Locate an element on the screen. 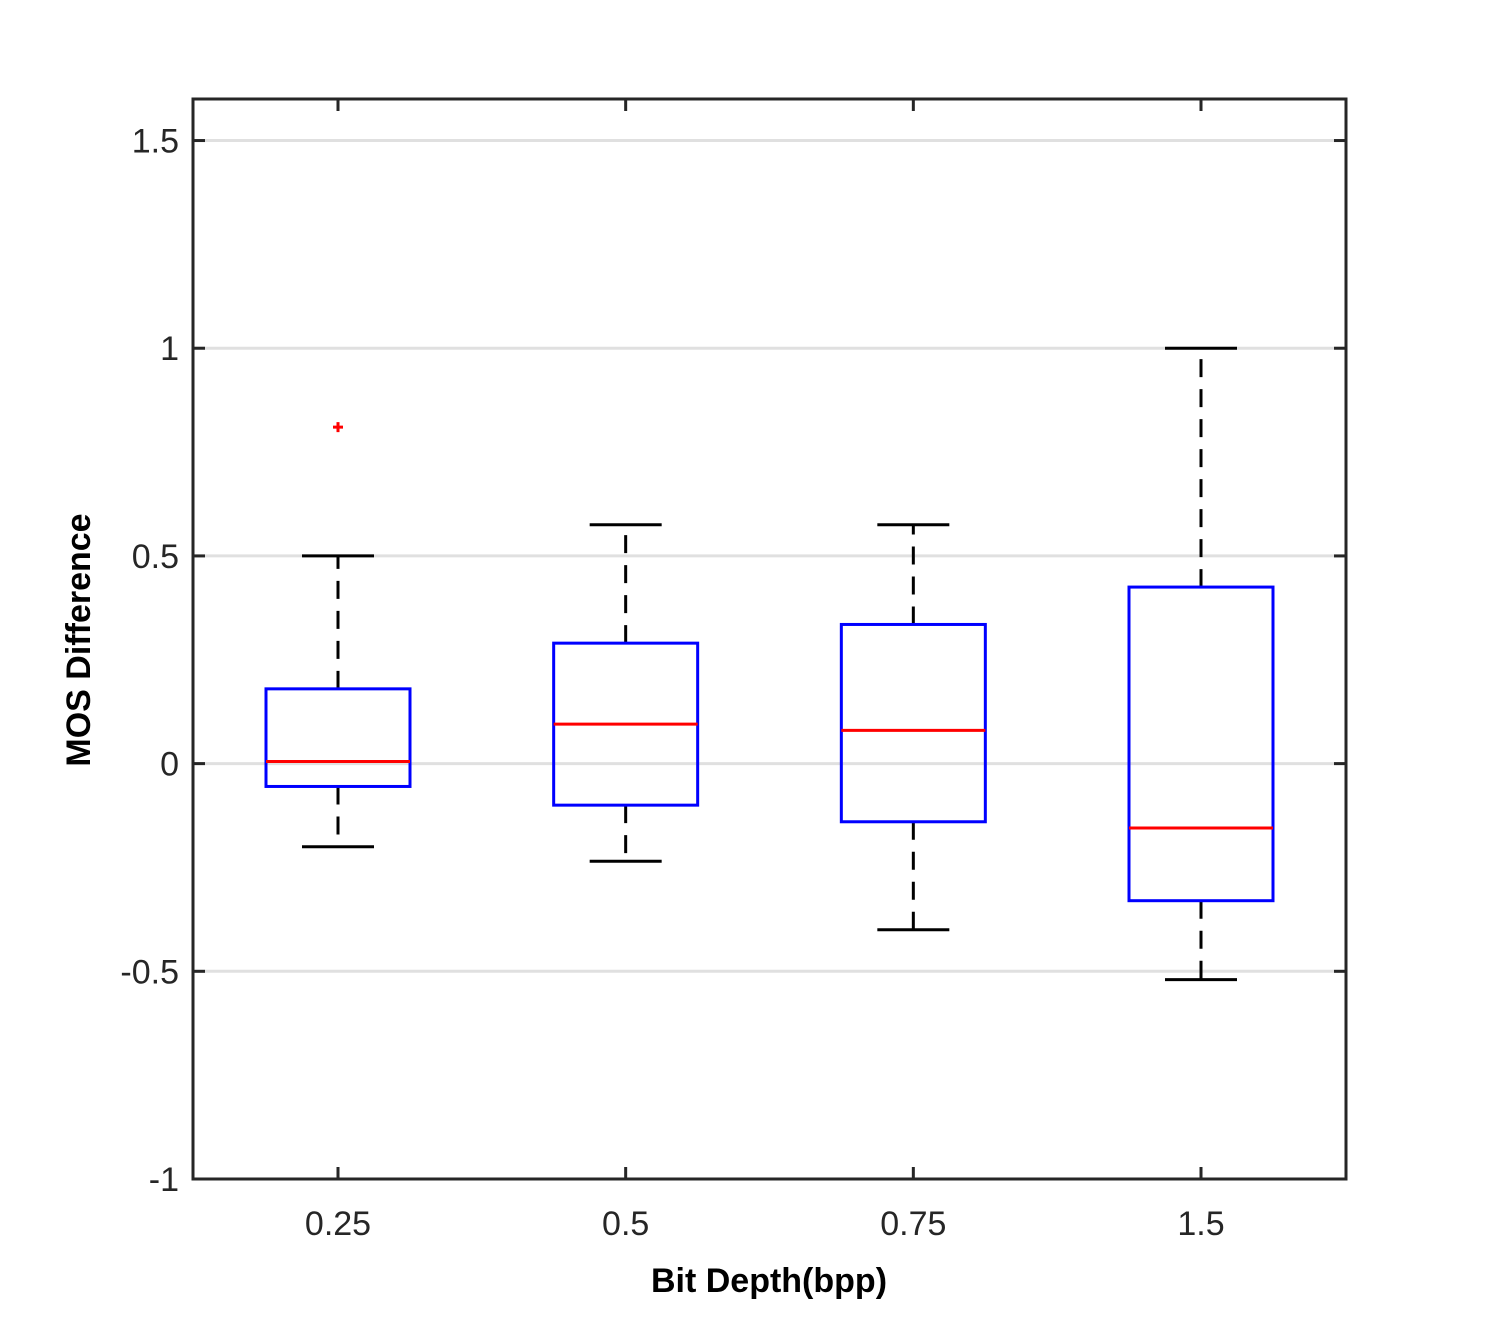 This screenshot has height=1325, width=1486. x-tick-label-0: 0.25 is located at coordinates (338, 1224).